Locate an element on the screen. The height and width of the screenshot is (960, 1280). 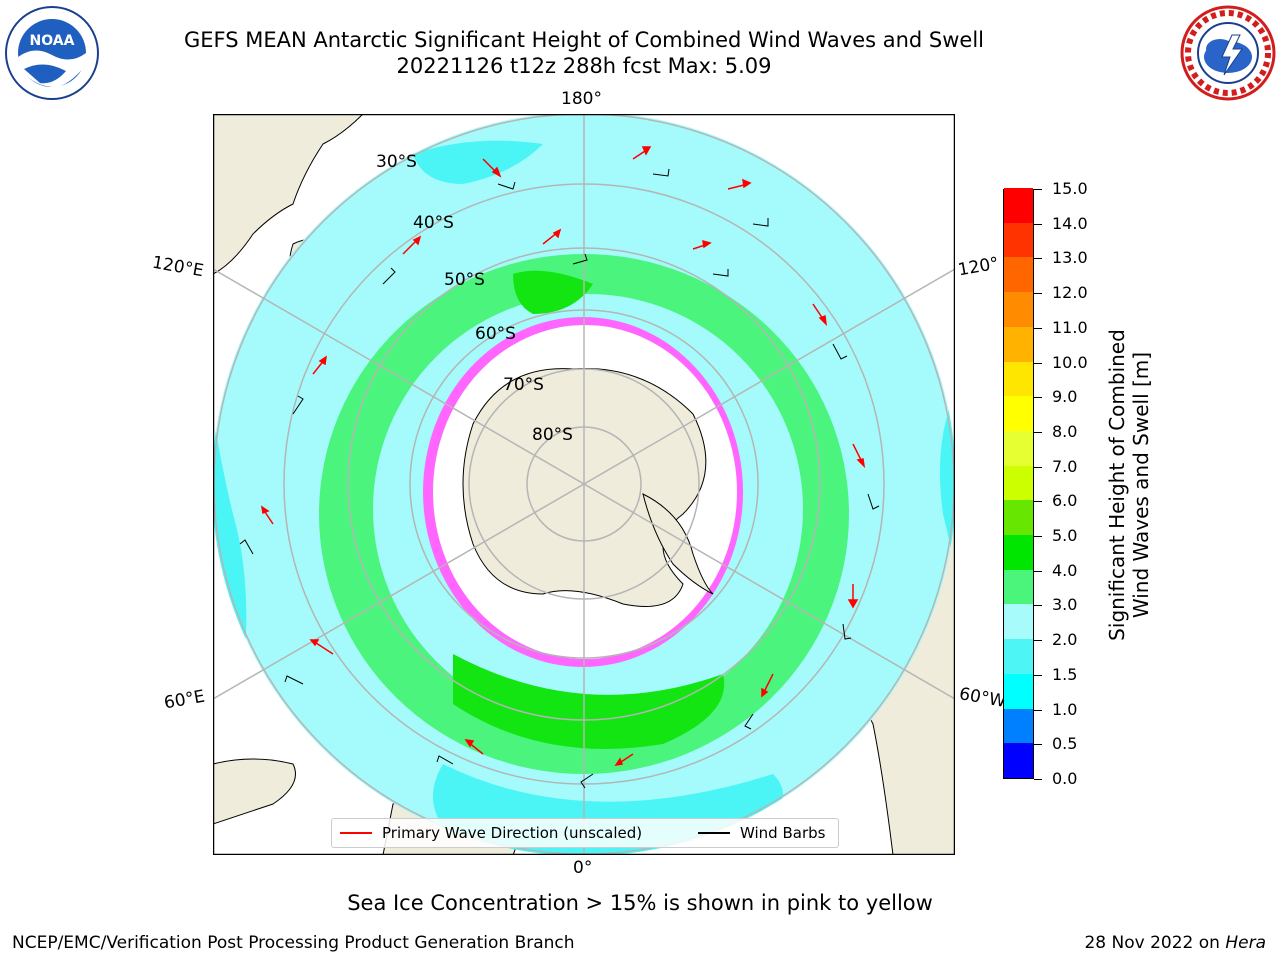
lat-label-70s: 70°S is located at coordinates (523, 385).